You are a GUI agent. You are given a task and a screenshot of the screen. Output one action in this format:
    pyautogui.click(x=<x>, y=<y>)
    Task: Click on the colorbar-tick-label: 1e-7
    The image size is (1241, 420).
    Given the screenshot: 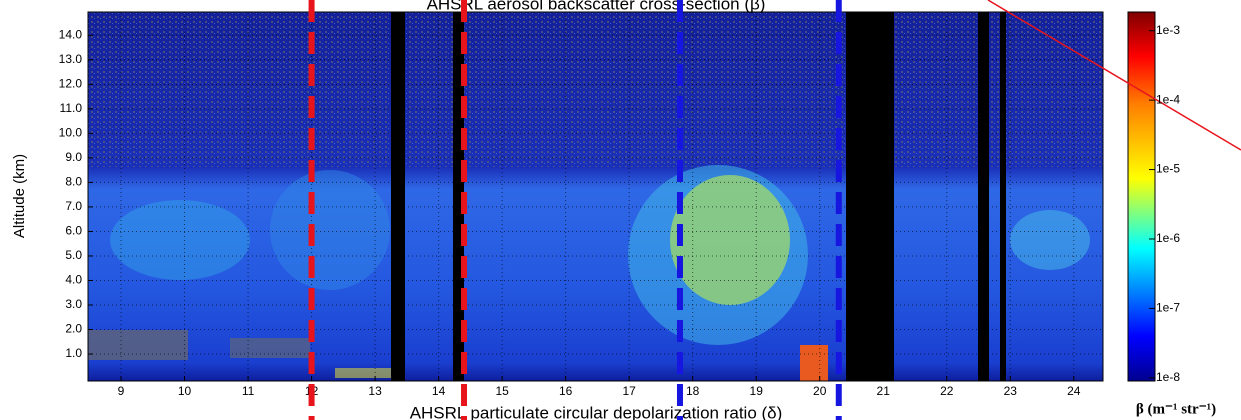 What is the action you would take?
    pyautogui.click(x=1168, y=308)
    